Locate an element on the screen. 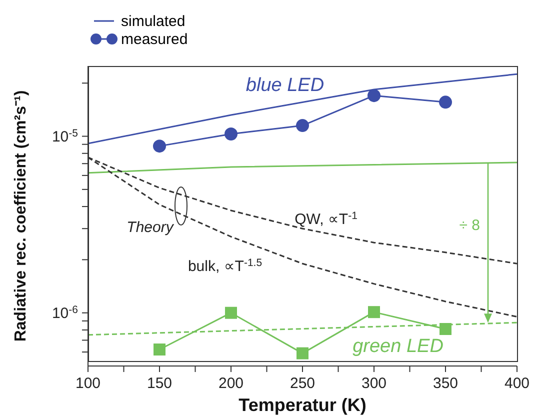 The width and height of the screenshot is (552, 417). x-tick-label: 200 is located at coordinates (231, 383).